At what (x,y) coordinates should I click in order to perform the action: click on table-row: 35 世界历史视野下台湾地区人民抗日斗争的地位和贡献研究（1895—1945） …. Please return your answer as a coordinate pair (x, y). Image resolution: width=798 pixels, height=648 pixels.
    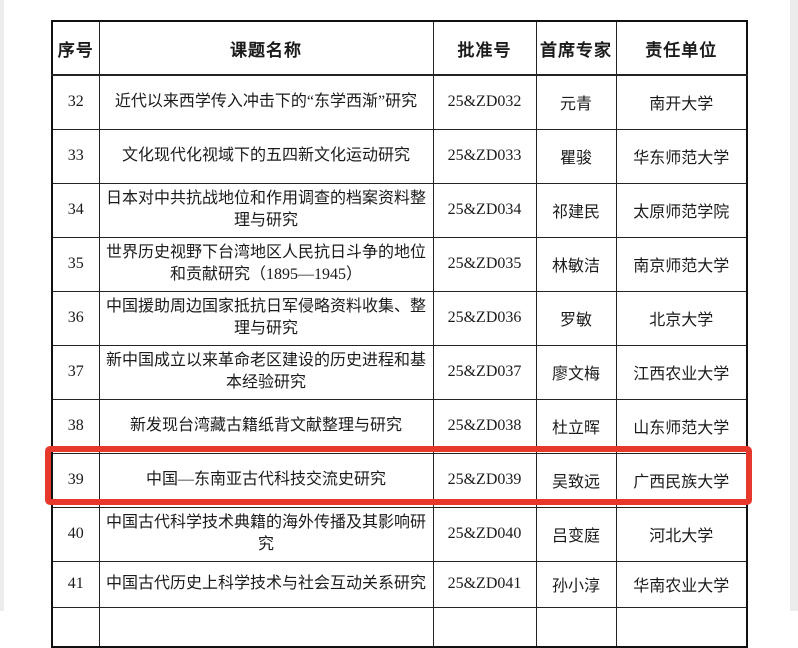
    Looking at the image, I should click on (399, 264).